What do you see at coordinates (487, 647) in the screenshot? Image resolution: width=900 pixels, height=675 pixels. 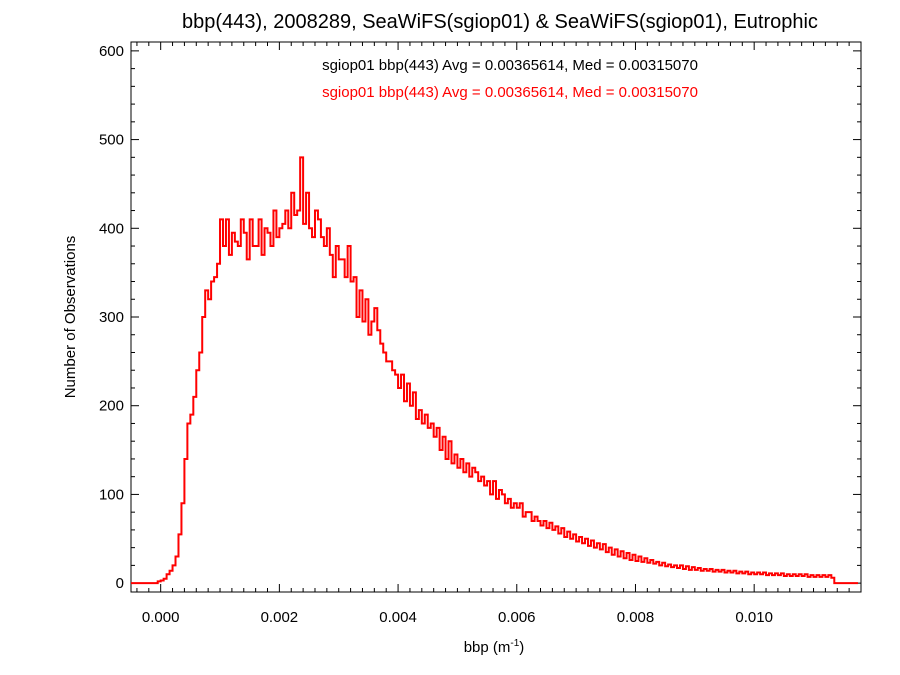 I see `x-axis-label-main: bbp (m` at bounding box center [487, 647].